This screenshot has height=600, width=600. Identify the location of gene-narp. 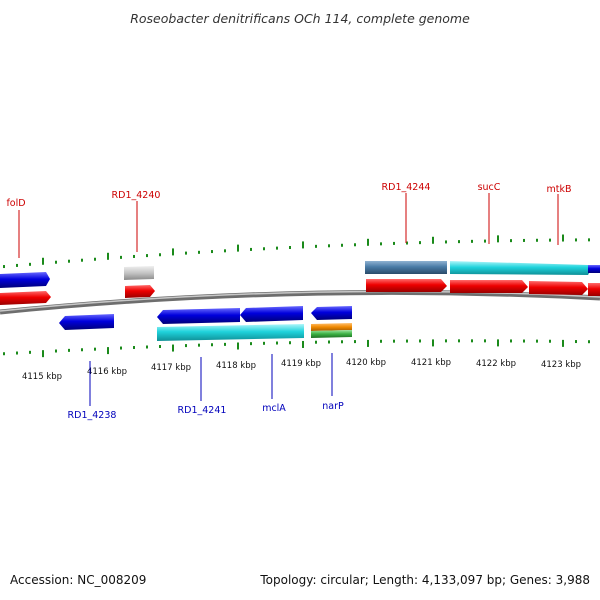
(331, 313).